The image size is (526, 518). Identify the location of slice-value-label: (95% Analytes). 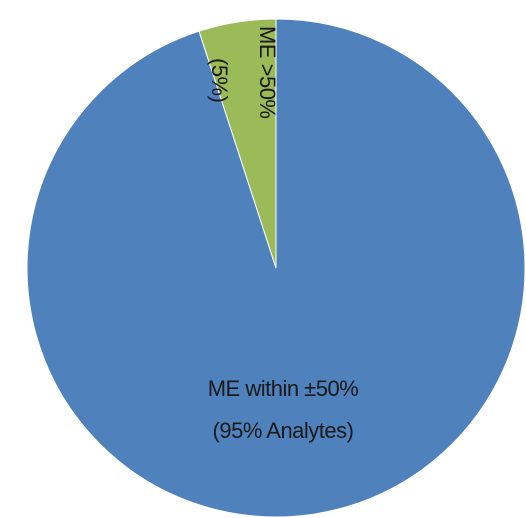
(283, 430).